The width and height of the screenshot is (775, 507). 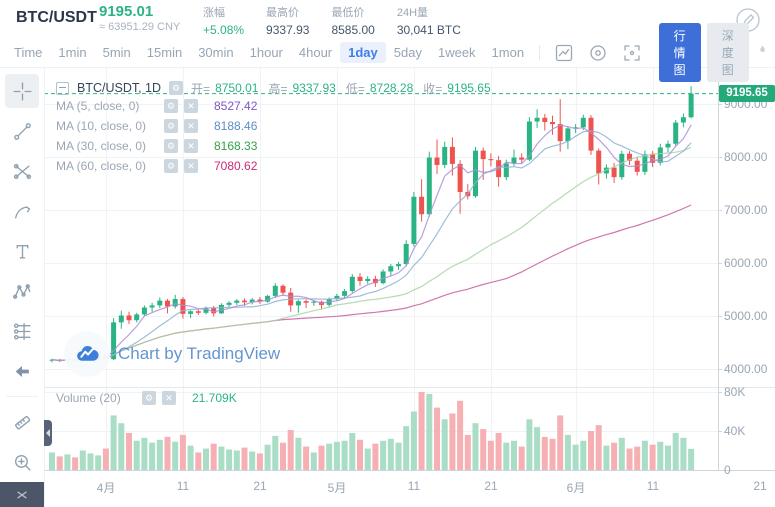 I want to click on stat-label: 涨幅, so click(x=214, y=13).